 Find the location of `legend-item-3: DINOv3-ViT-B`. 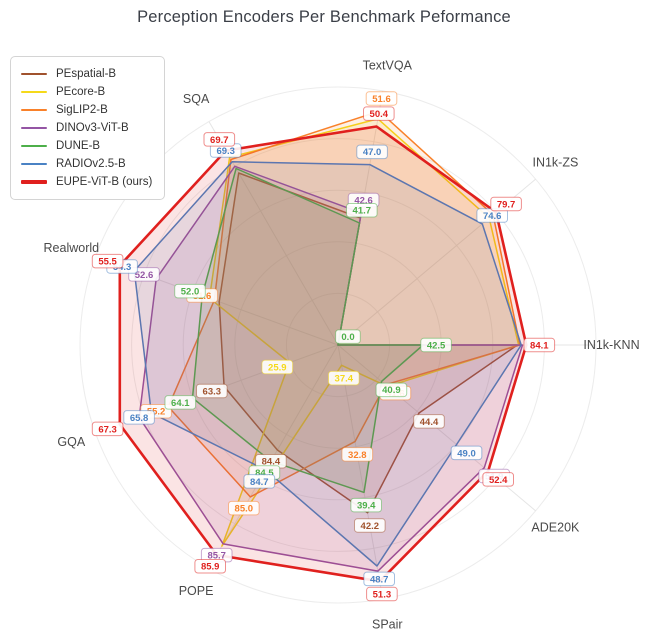

legend-item-3: DINOv3-ViT-B is located at coordinates (86, 128).